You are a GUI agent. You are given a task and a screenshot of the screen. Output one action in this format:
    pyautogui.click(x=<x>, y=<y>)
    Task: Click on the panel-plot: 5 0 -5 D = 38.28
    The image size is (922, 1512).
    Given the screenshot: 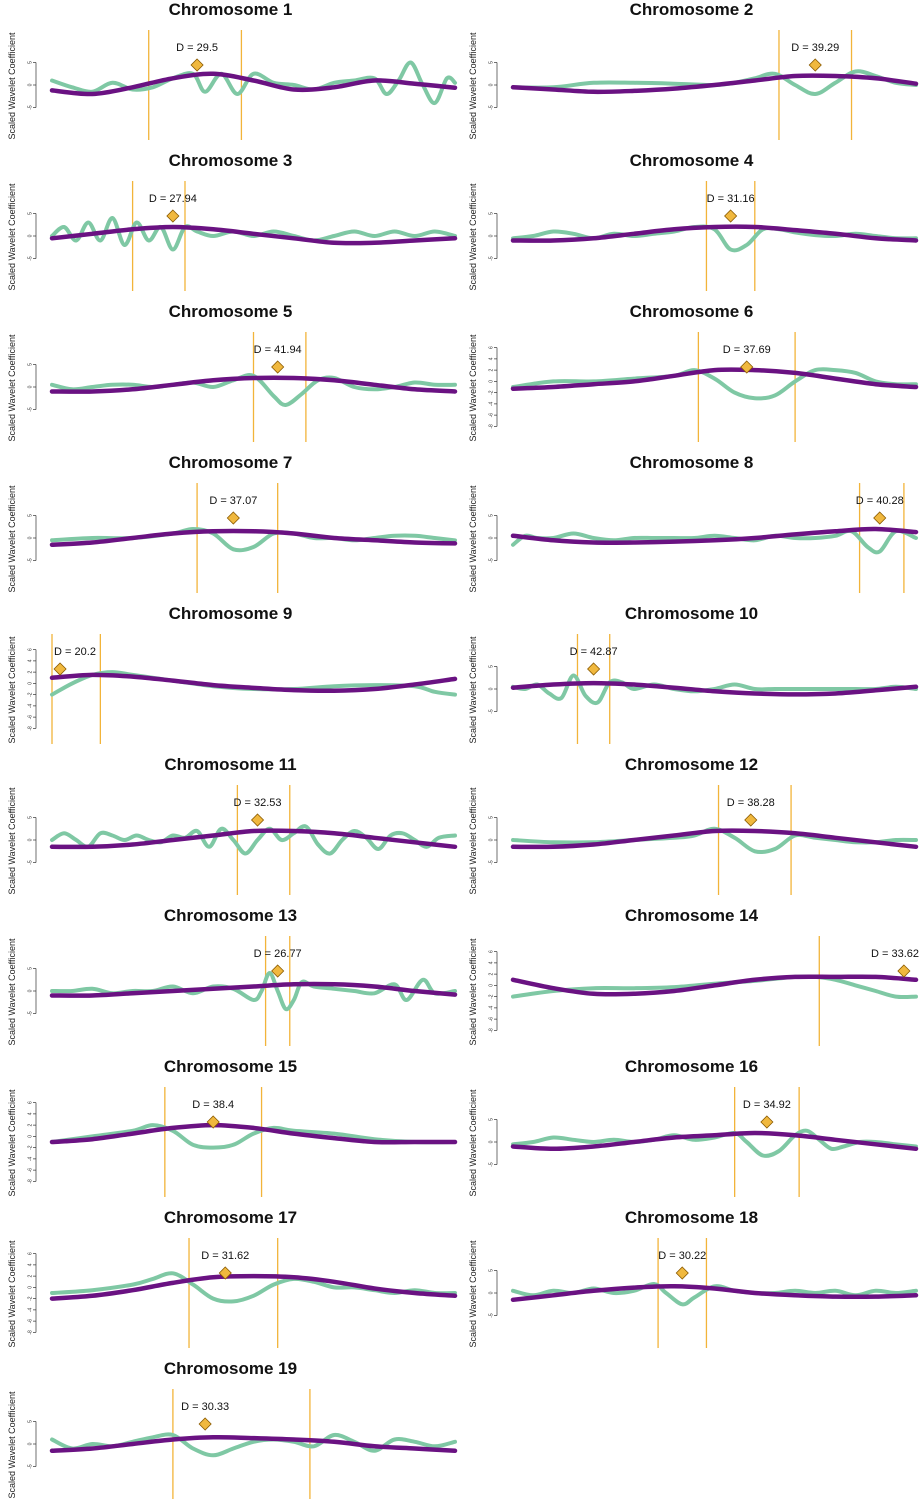 What is the action you would take?
    pyautogui.click(x=703, y=840)
    